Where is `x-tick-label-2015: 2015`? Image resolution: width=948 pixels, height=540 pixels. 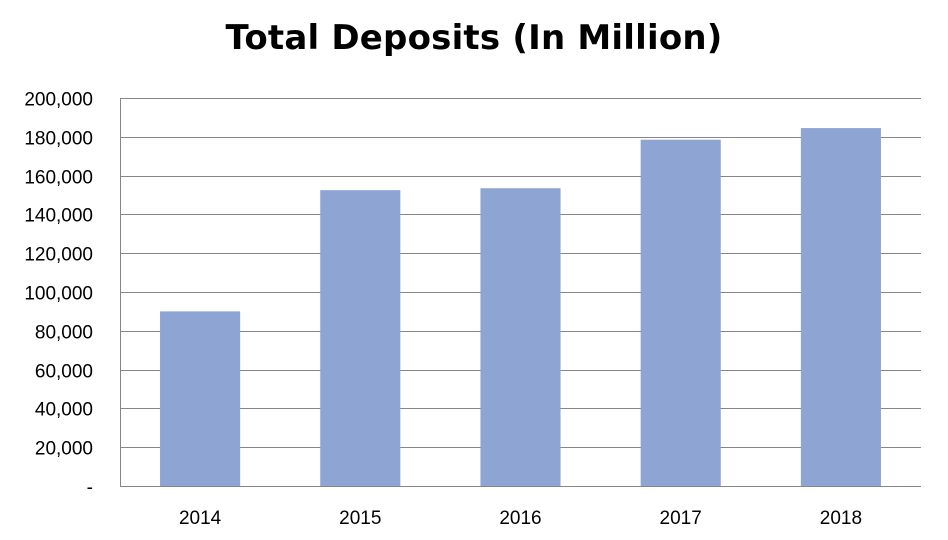
x-tick-label-2015: 2015 is located at coordinates (360, 518).